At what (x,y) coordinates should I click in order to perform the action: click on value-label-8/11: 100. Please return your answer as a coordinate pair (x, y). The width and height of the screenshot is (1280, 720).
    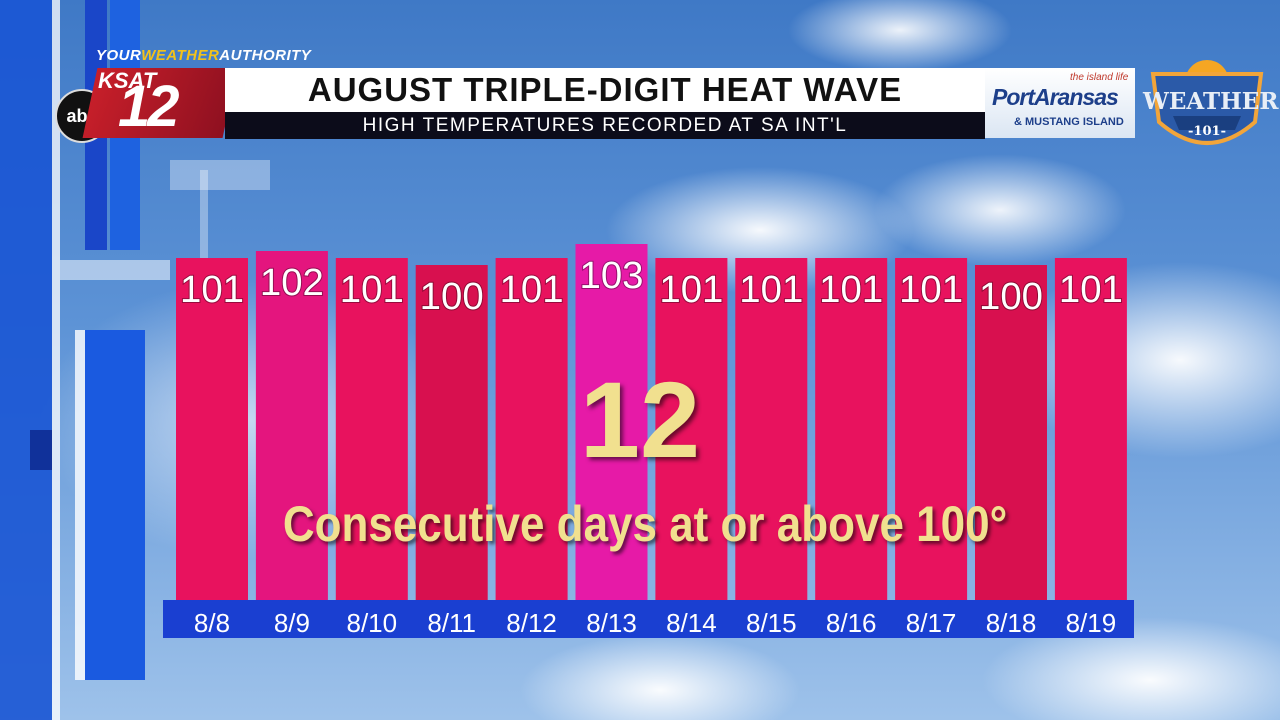
    Looking at the image, I should click on (452, 297).